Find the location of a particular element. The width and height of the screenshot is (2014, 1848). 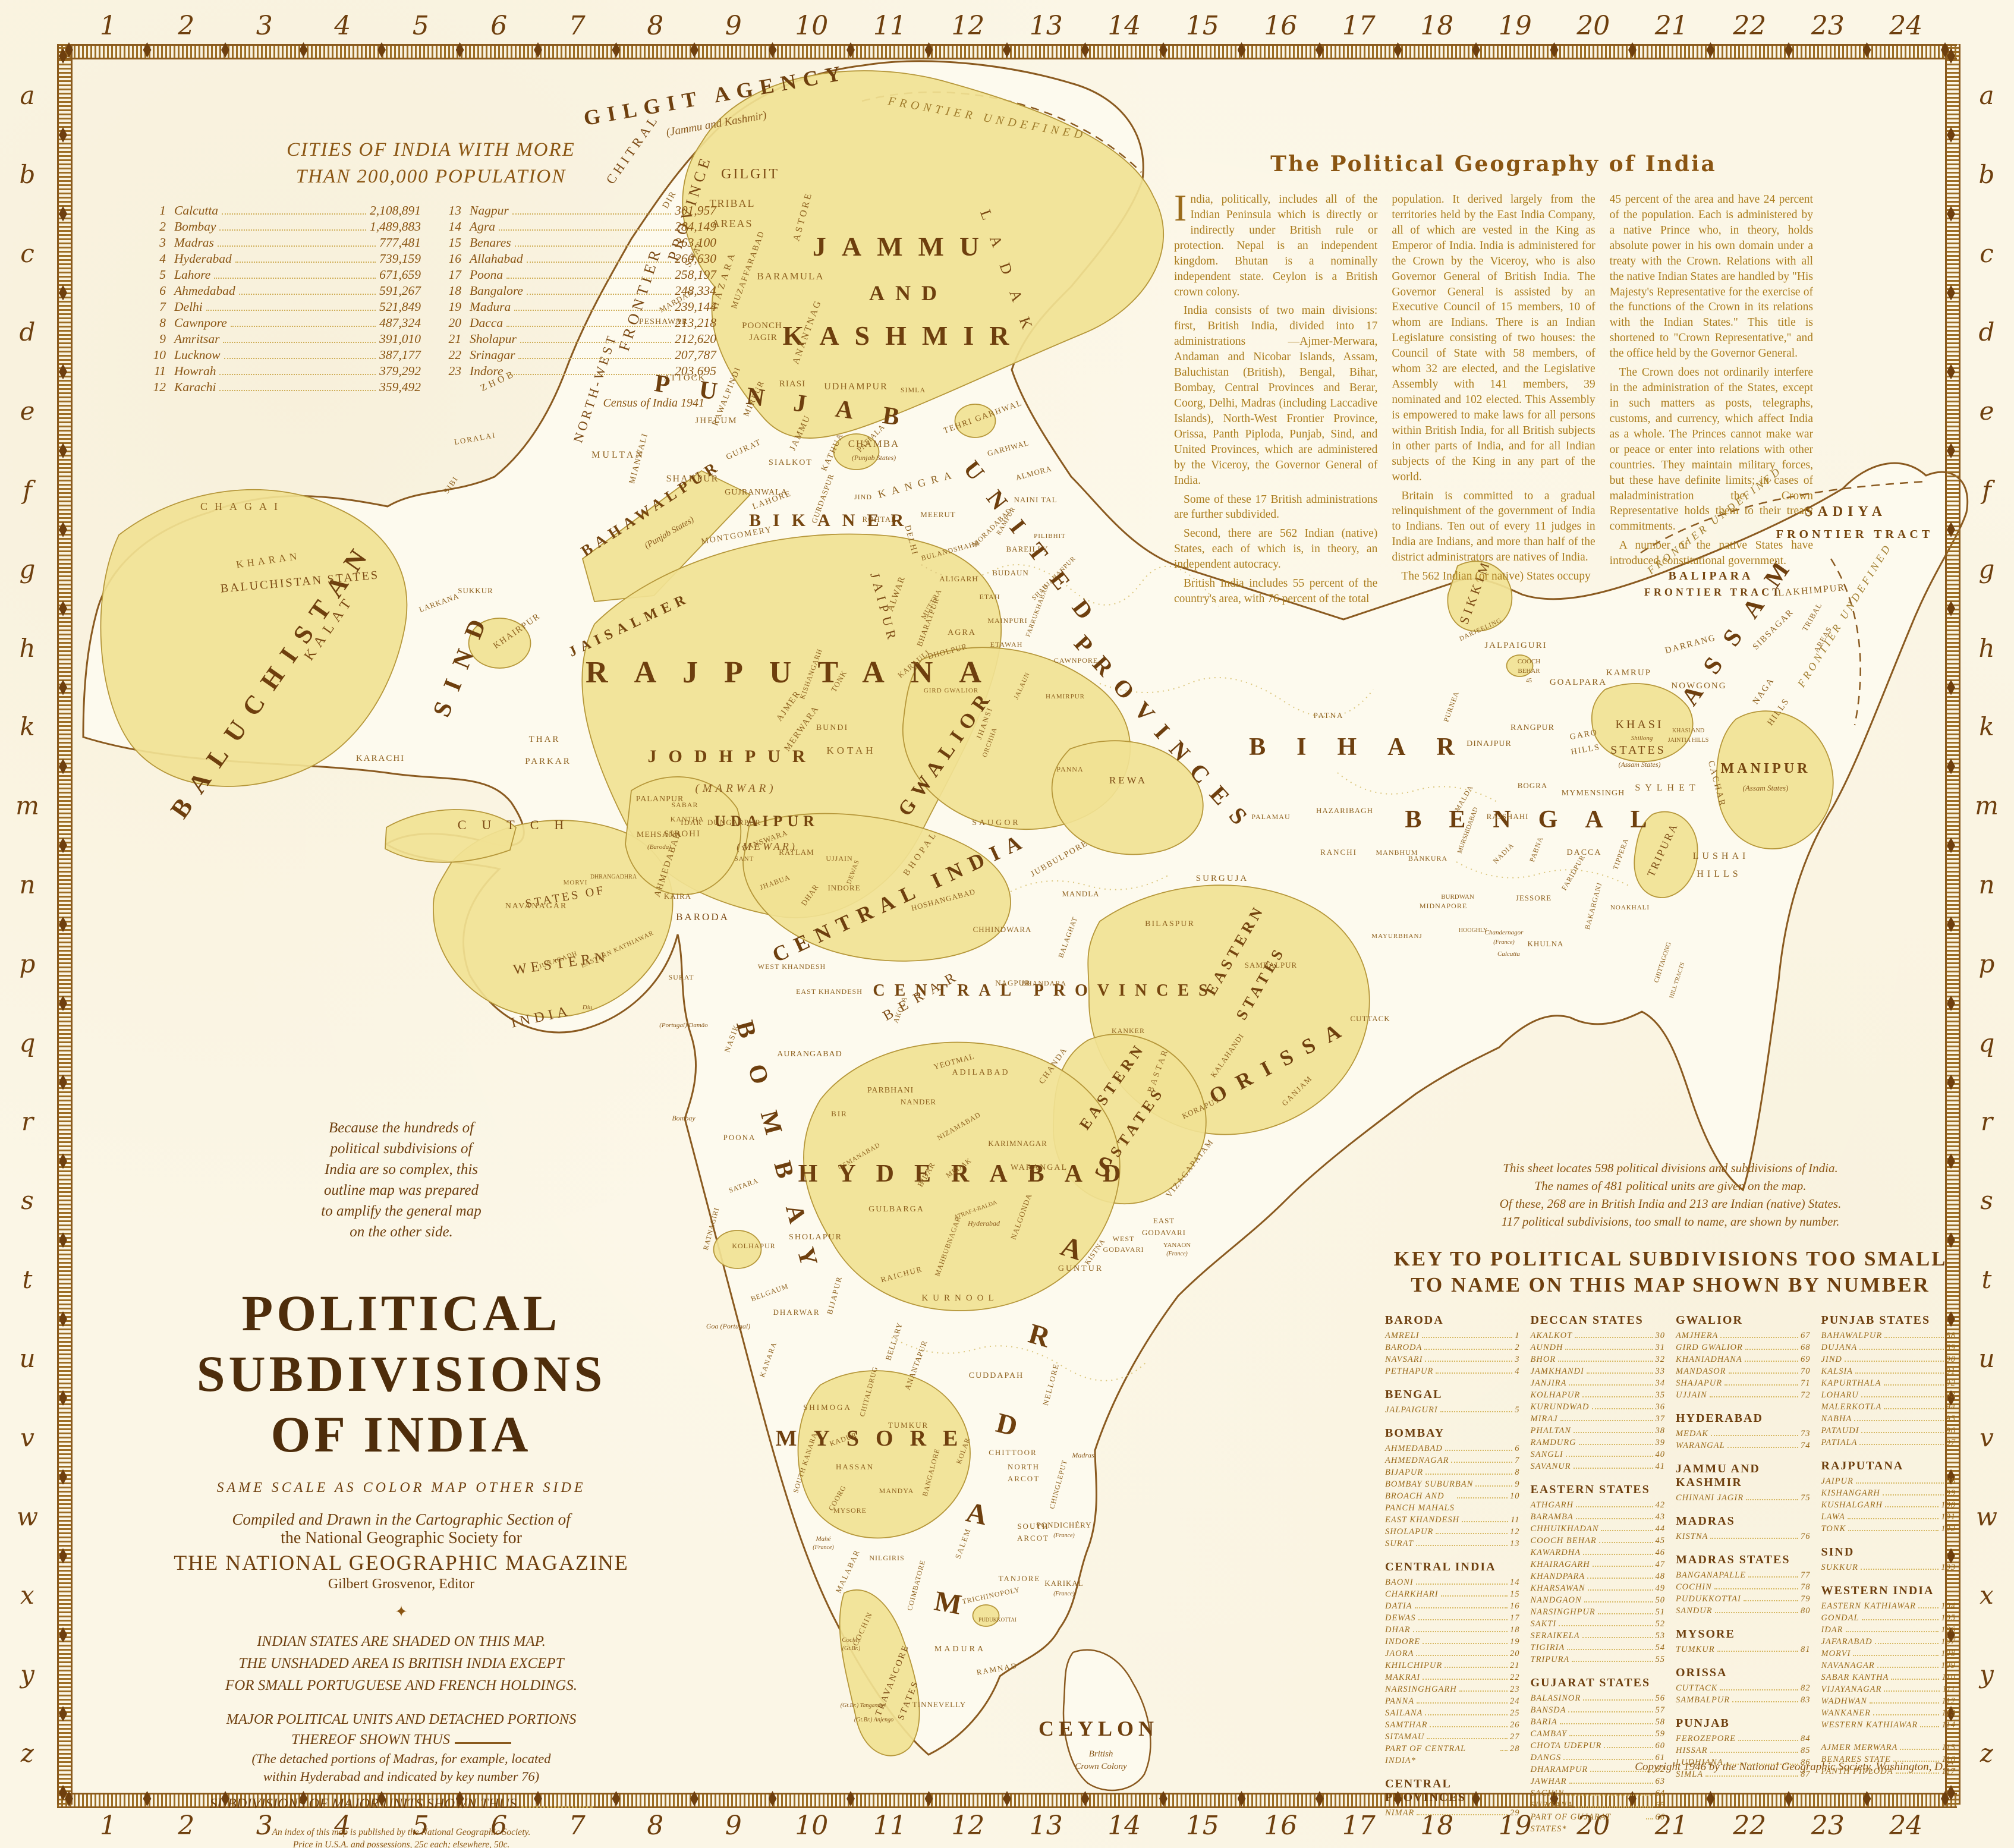

map-label: JAMMU is located at coordinates (904, 246).